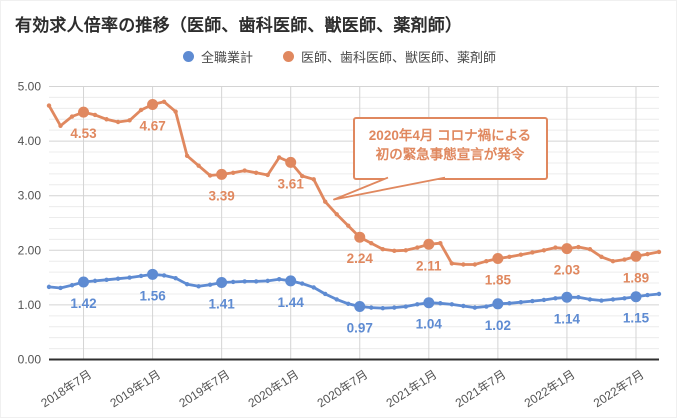  I want to click on x-tick-label: 2019年7月, so click(205, 388).